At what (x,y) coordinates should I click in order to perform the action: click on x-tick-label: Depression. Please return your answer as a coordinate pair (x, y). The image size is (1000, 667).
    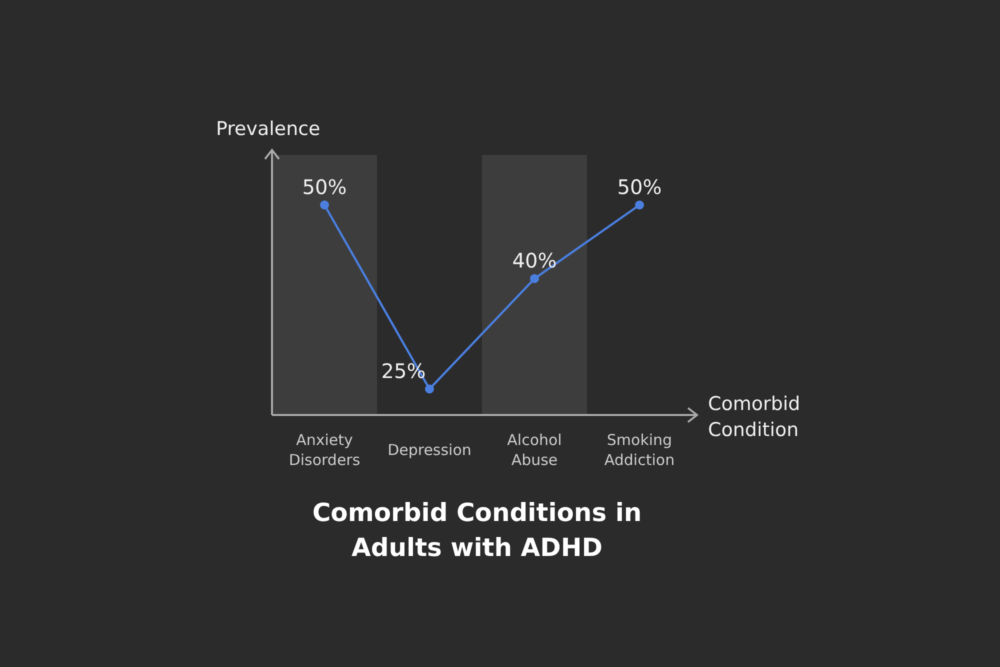
    Looking at the image, I should click on (430, 450).